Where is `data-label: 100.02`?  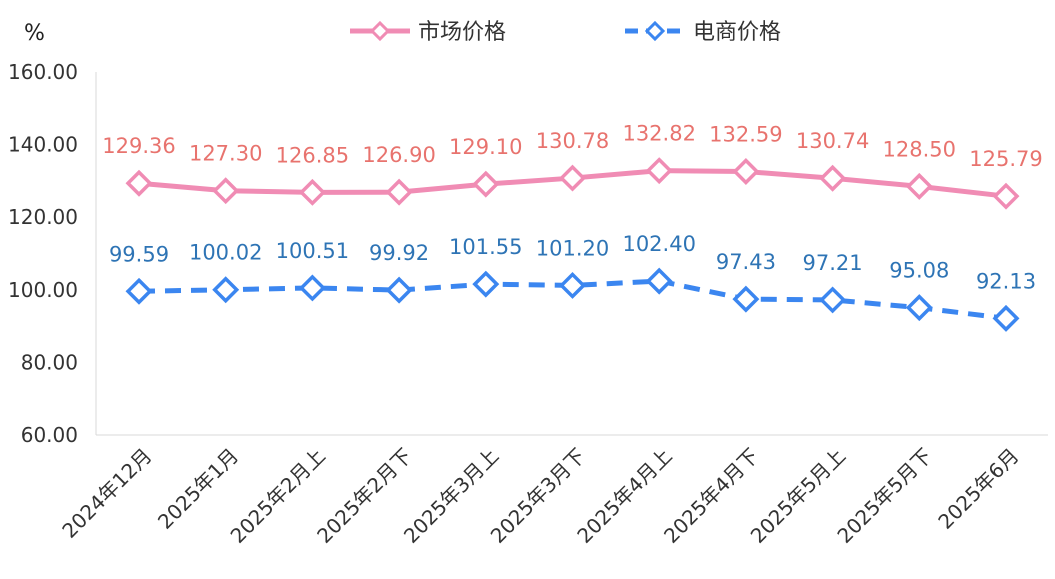 data-label: 100.02 is located at coordinates (225, 253).